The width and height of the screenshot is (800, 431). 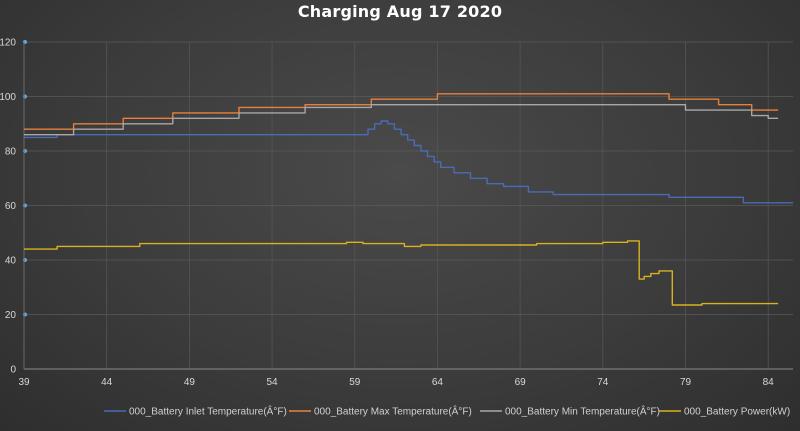 What do you see at coordinates (400, 11) in the screenshot?
I see `chart-title: Charging Aug 17 2020` at bounding box center [400, 11].